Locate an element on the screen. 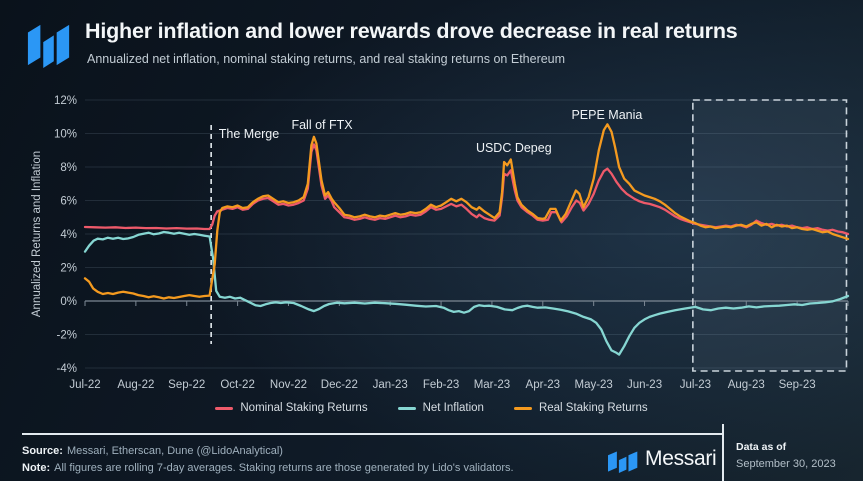 The image size is (863, 481). x-tick-label: Apr-23 is located at coordinates (543, 385).